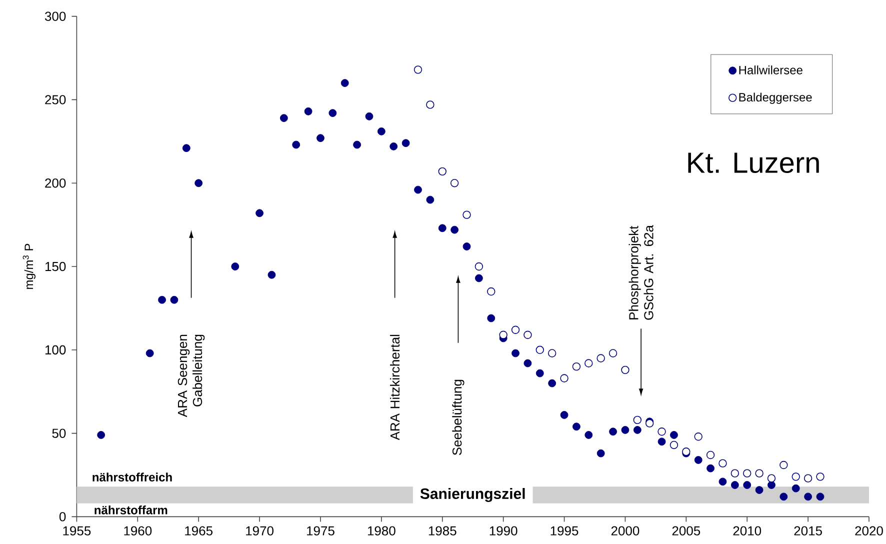 This screenshot has width=886, height=544. Describe the element at coordinates (458, 418) in the screenshot. I see `annotation: Seebelüftung` at that location.